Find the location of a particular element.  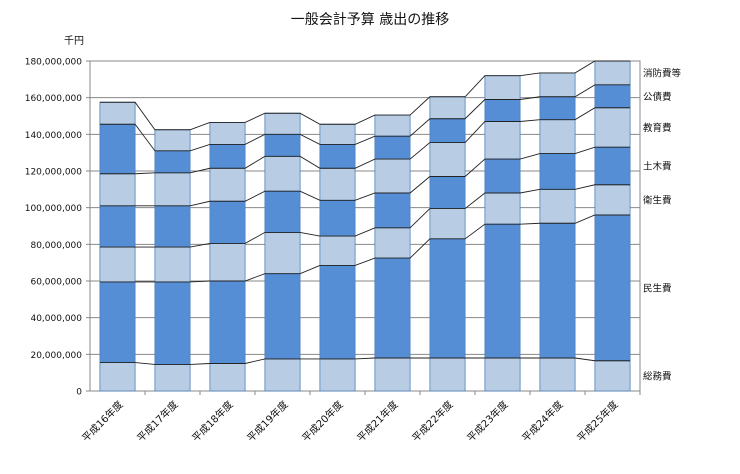

series-label: 土木費 is located at coordinates (657, 166).